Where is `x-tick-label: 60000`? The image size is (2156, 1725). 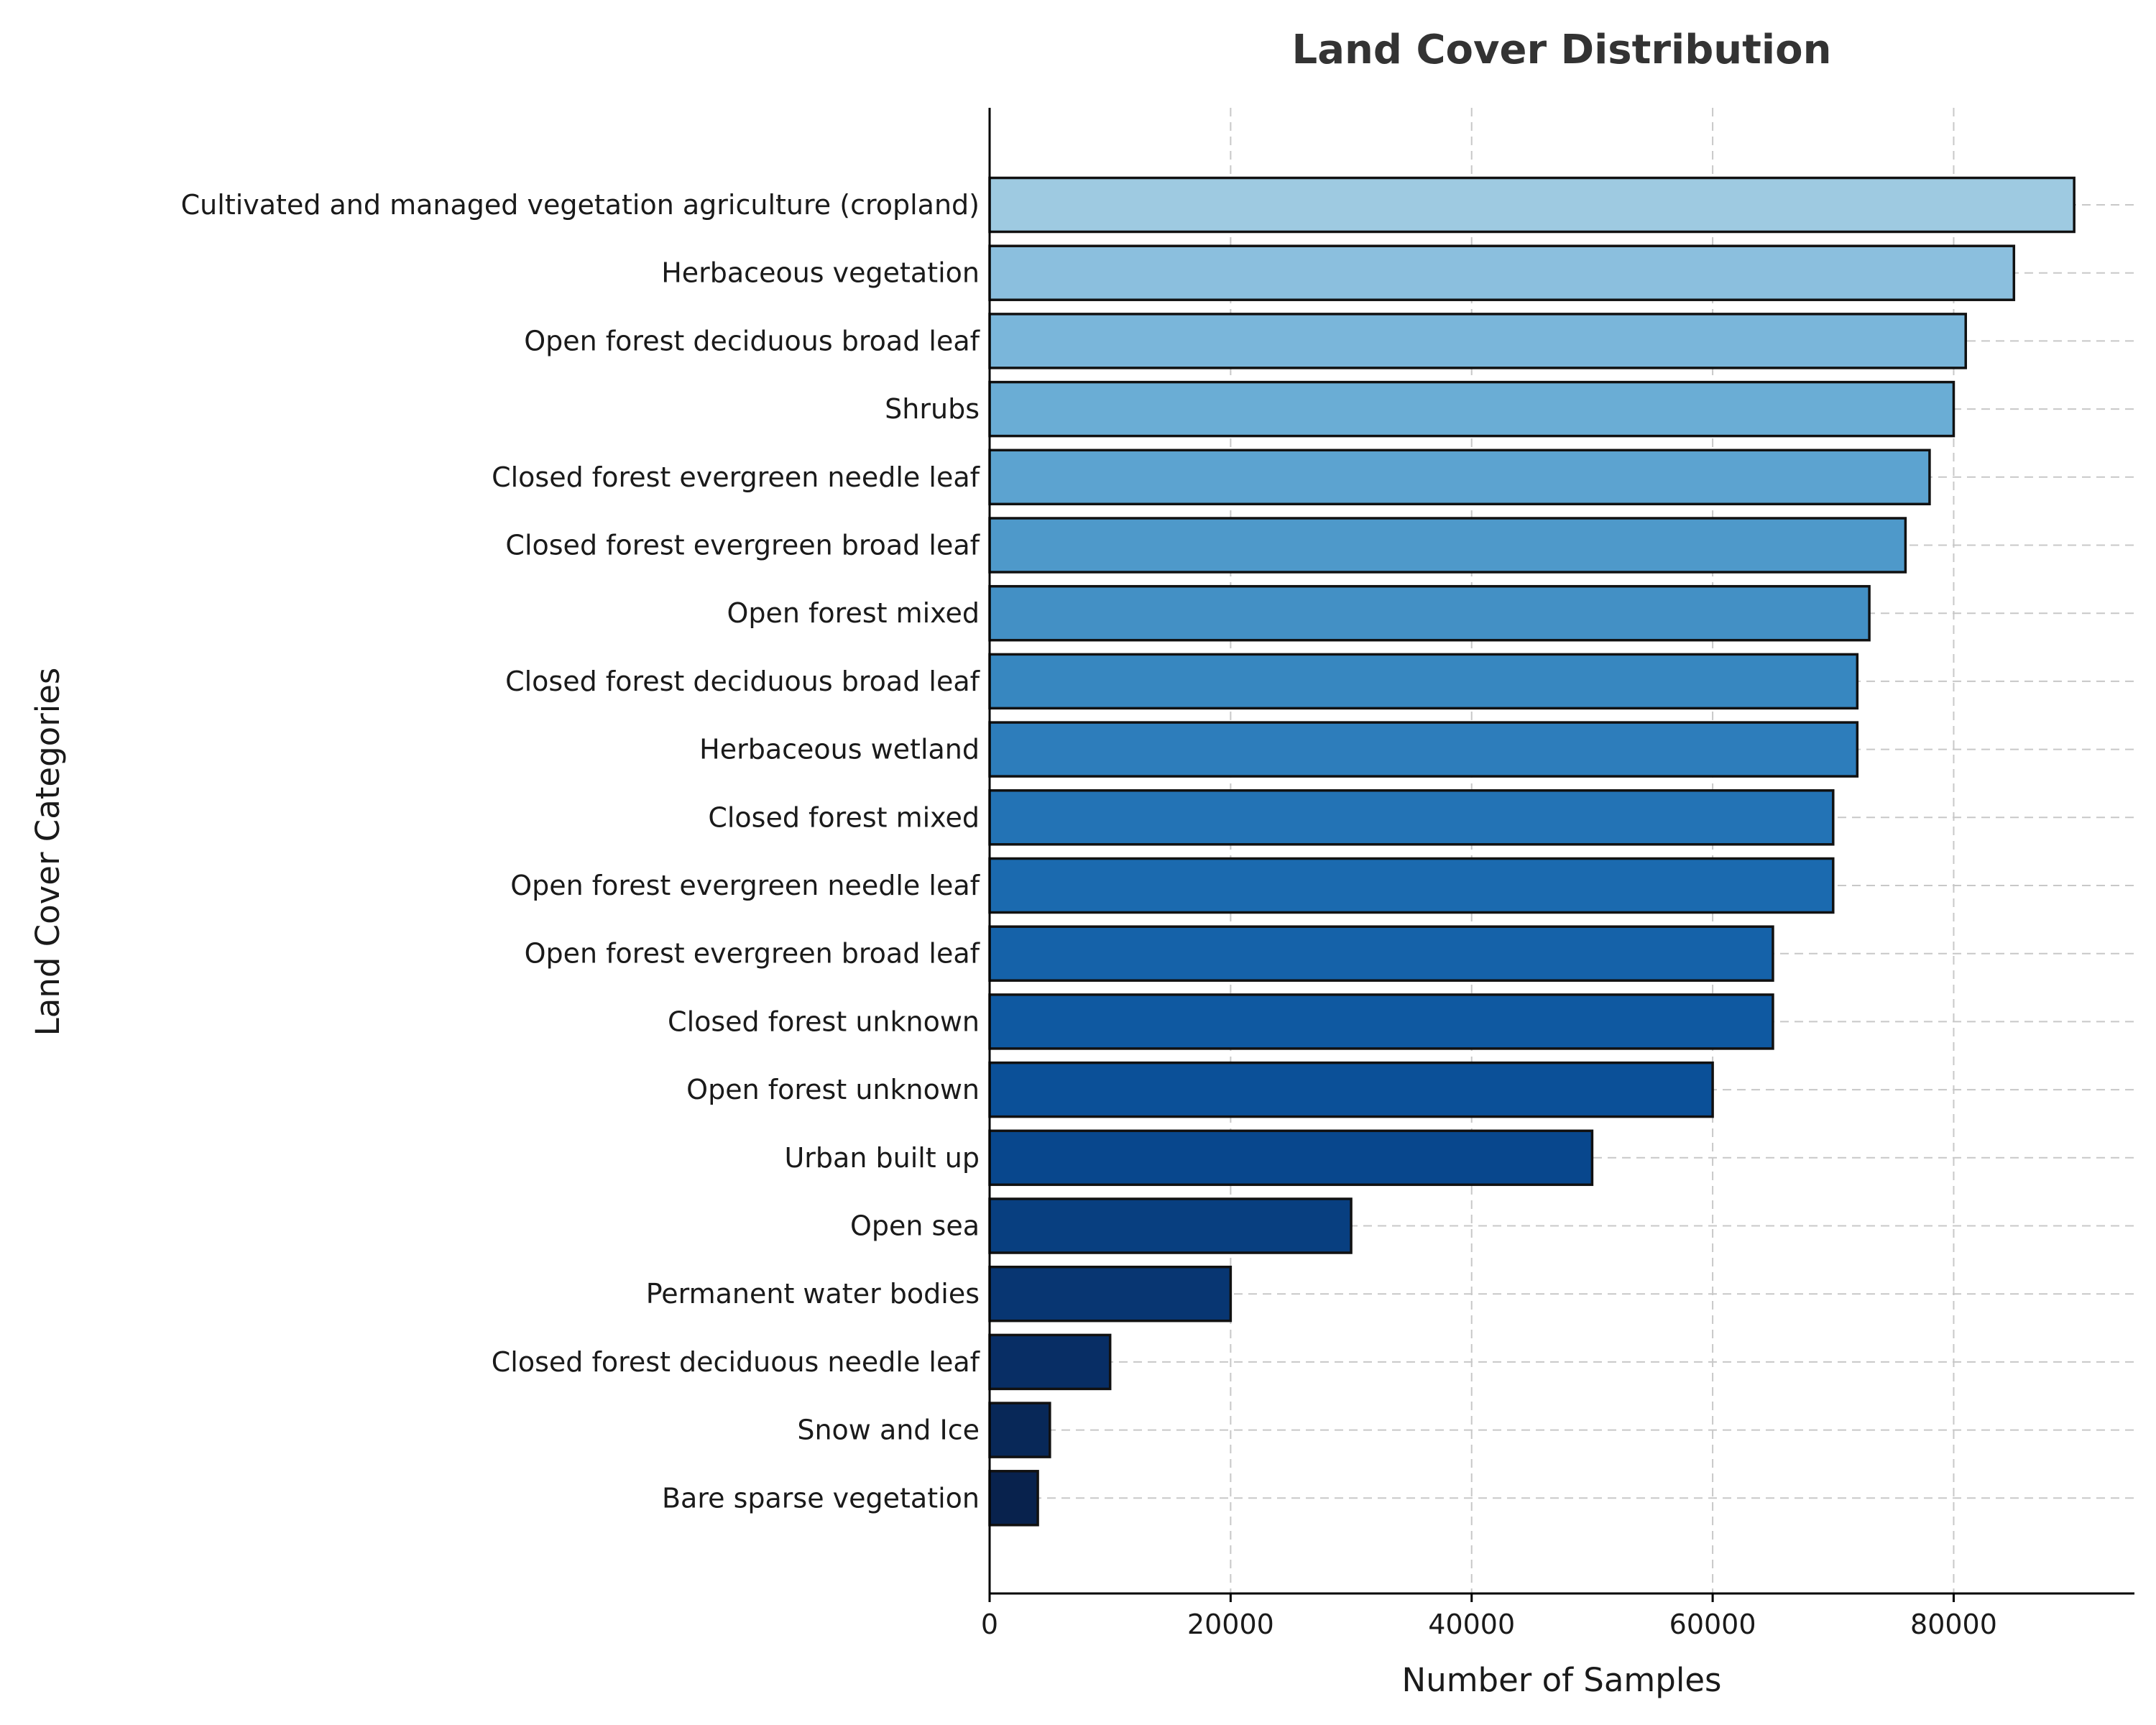
x-tick-label: 60000 is located at coordinates (1712, 1624).